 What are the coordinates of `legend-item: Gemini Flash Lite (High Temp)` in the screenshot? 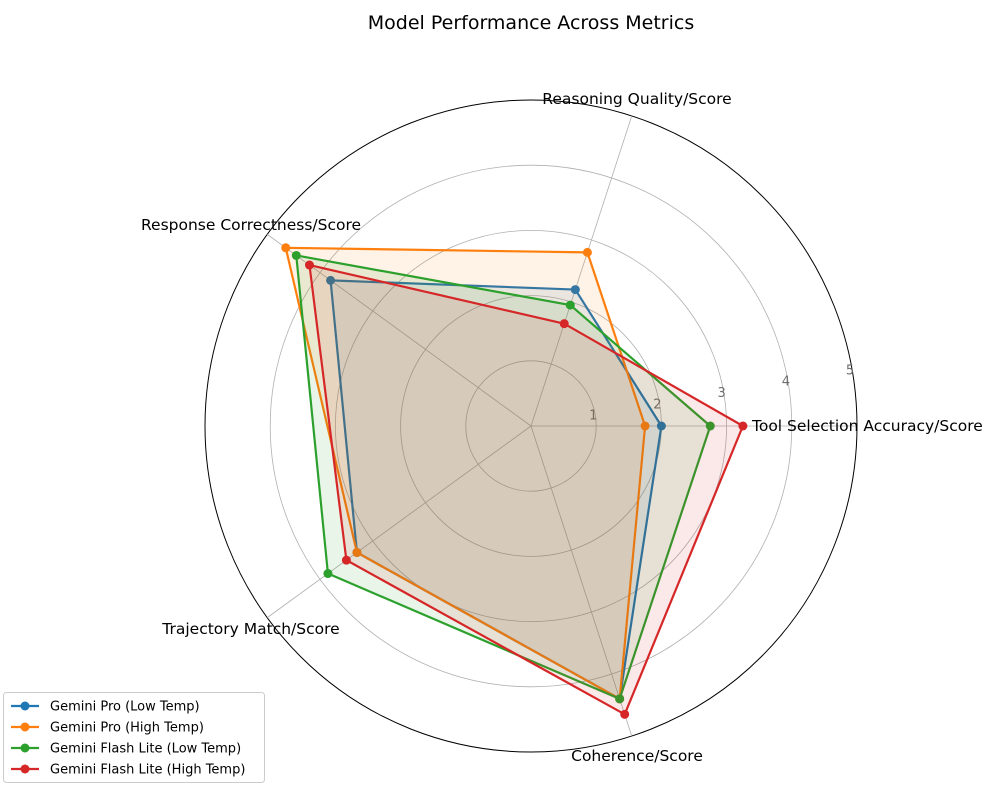 It's located at (128, 770).